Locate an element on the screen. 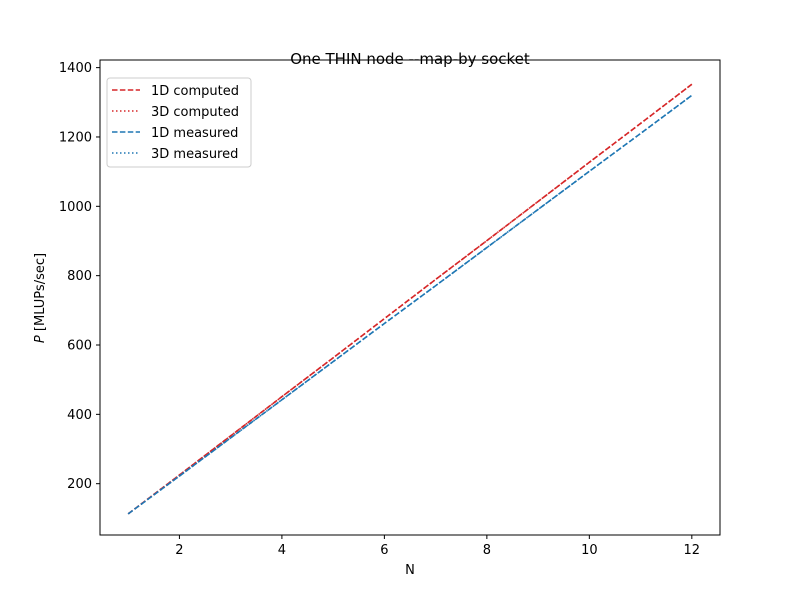  y-axis-label: P [MLUPs/sec] is located at coordinates (40, 298).